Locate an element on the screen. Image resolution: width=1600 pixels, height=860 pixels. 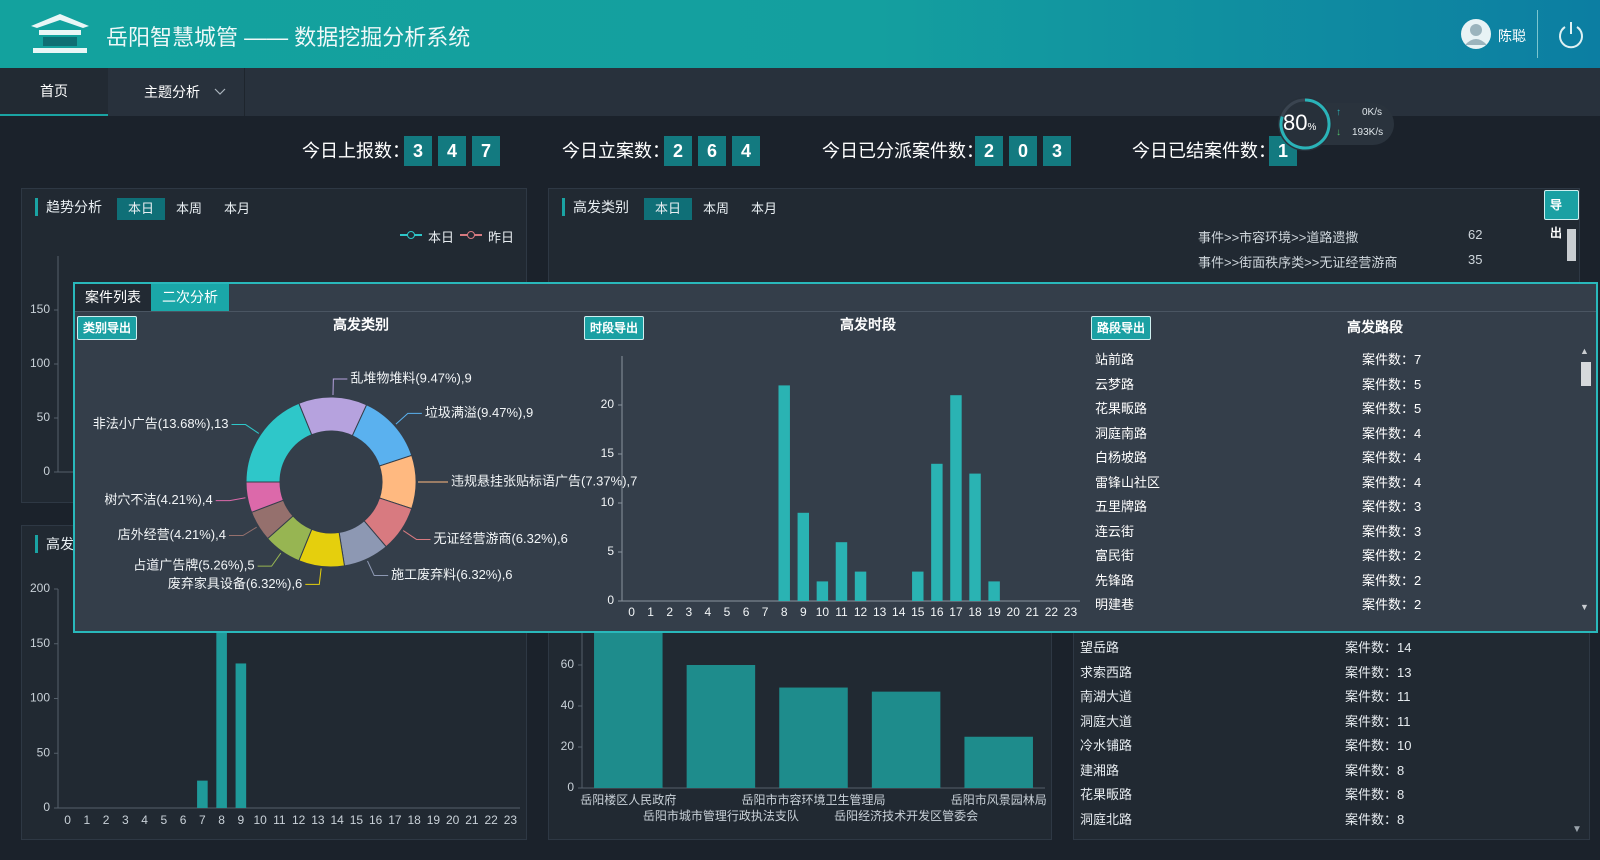
x-tick-label: 21 is located at coordinates (1033, 612).